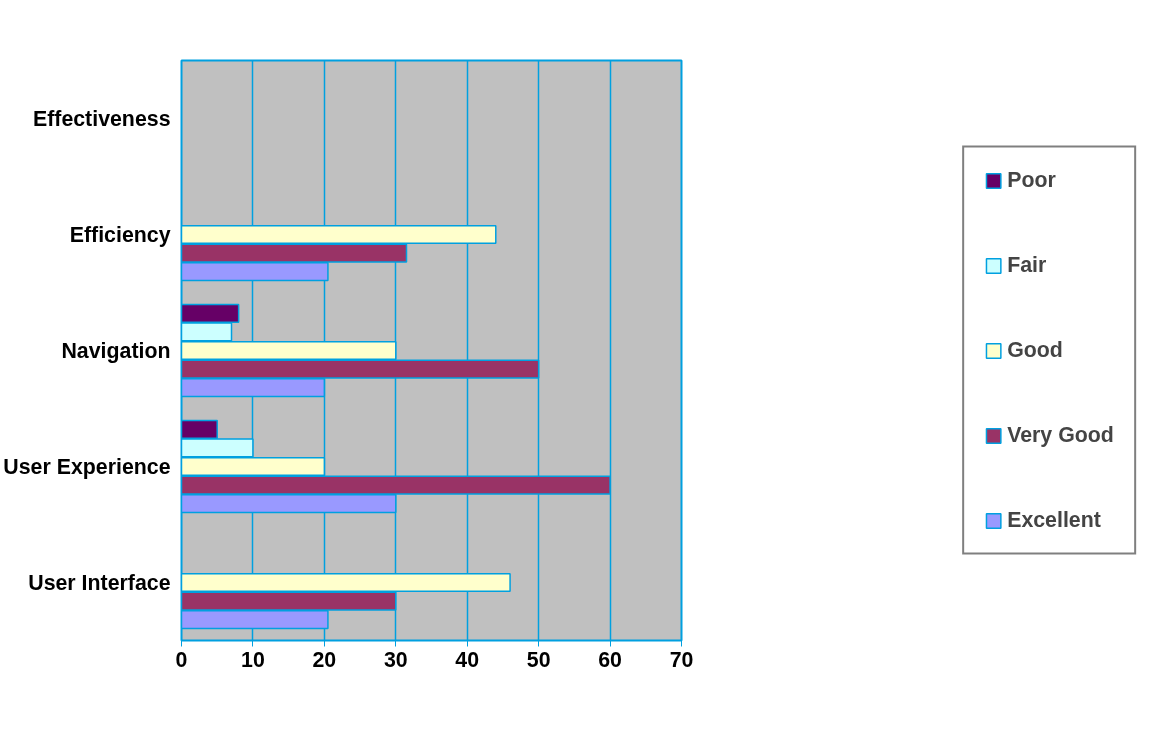  I want to click on y-tick-label: Effectiveness, so click(101, 118).